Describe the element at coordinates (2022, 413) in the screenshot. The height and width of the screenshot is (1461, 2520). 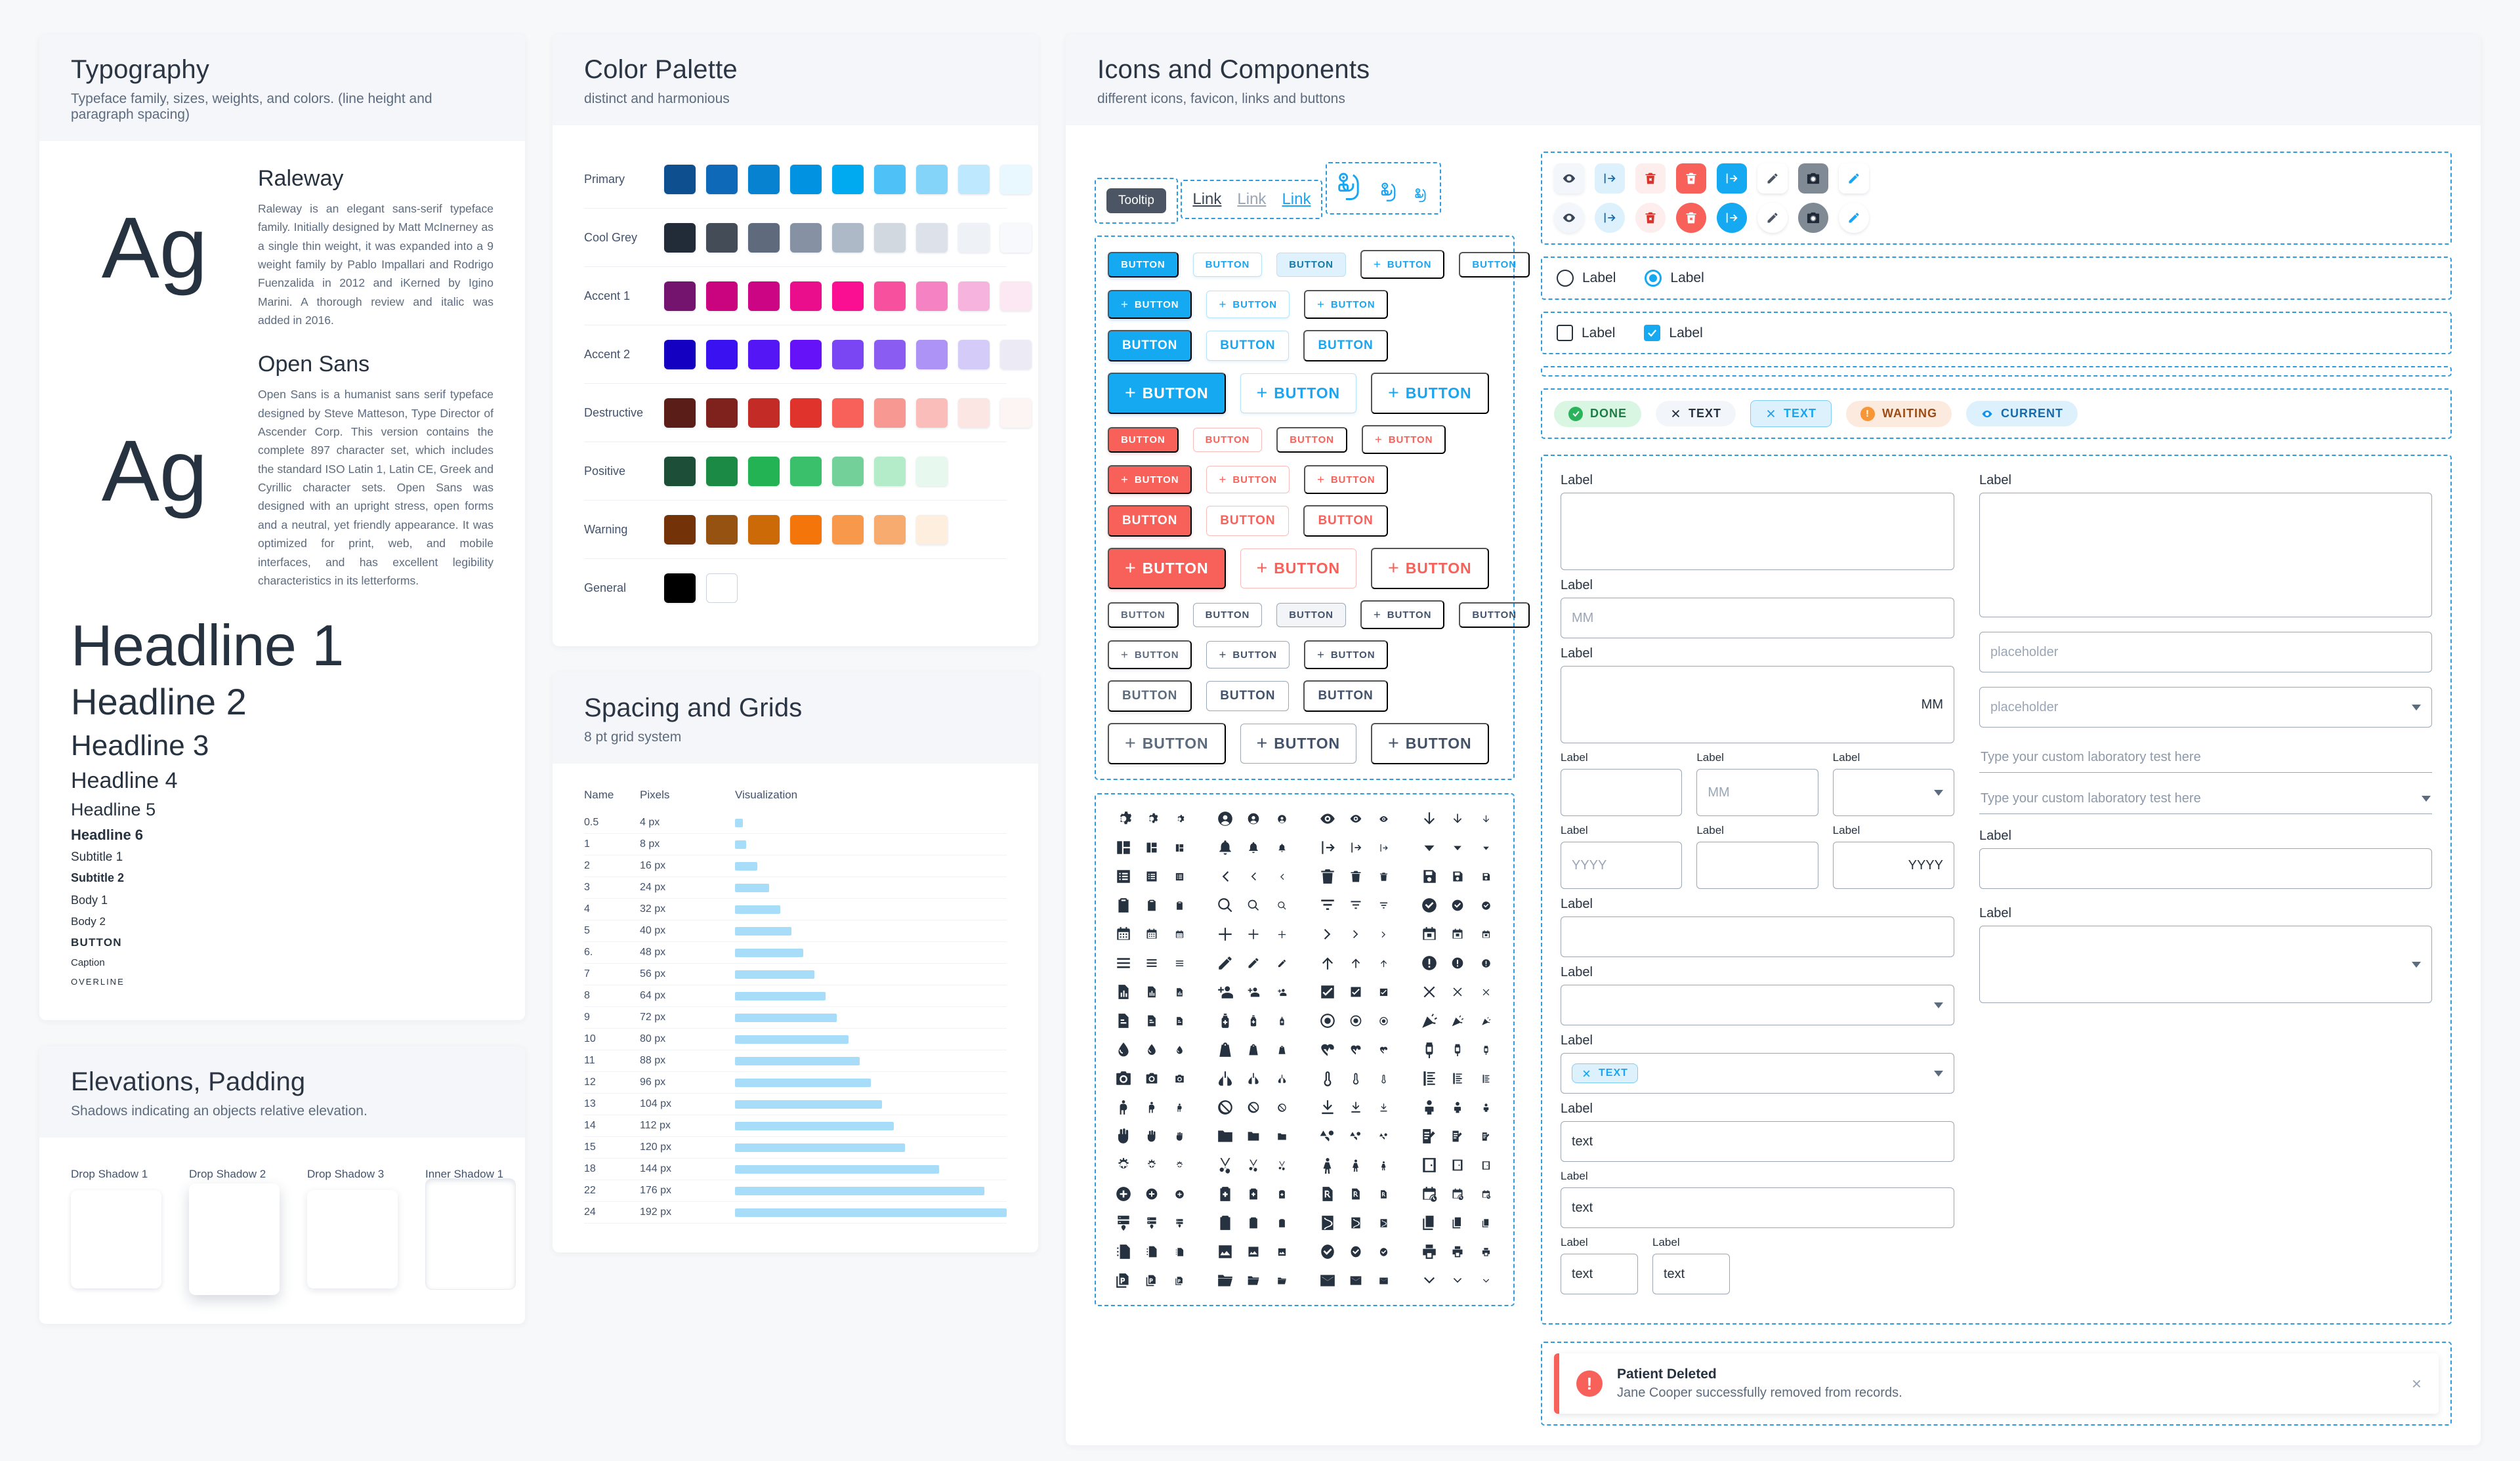
I see `status-badge-current: CURRENT` at that location.